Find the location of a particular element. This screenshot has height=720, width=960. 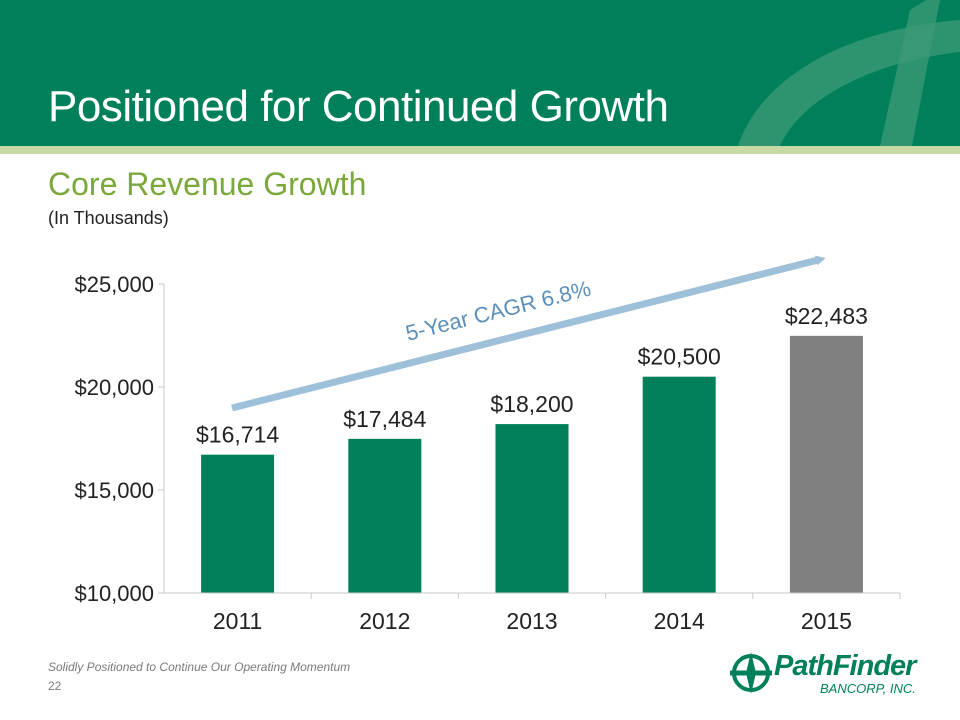

value-label-2012: $17,484 is located at coordinates (384, 419).